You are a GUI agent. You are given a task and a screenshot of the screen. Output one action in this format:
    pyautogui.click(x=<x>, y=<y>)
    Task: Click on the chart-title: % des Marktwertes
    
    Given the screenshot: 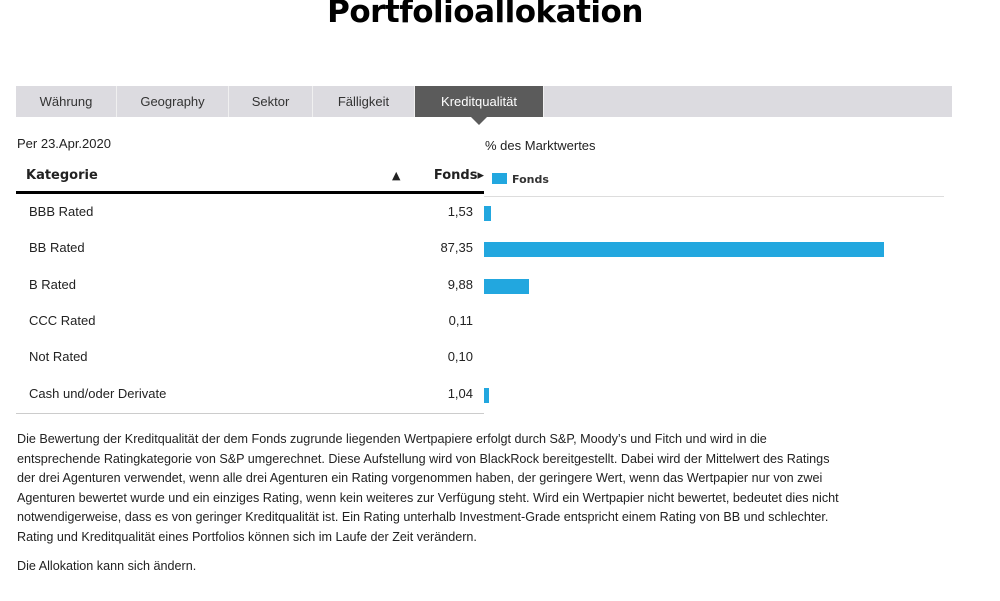 What is the action you would take?
    pyautogui.click(x=540, y=145)
    